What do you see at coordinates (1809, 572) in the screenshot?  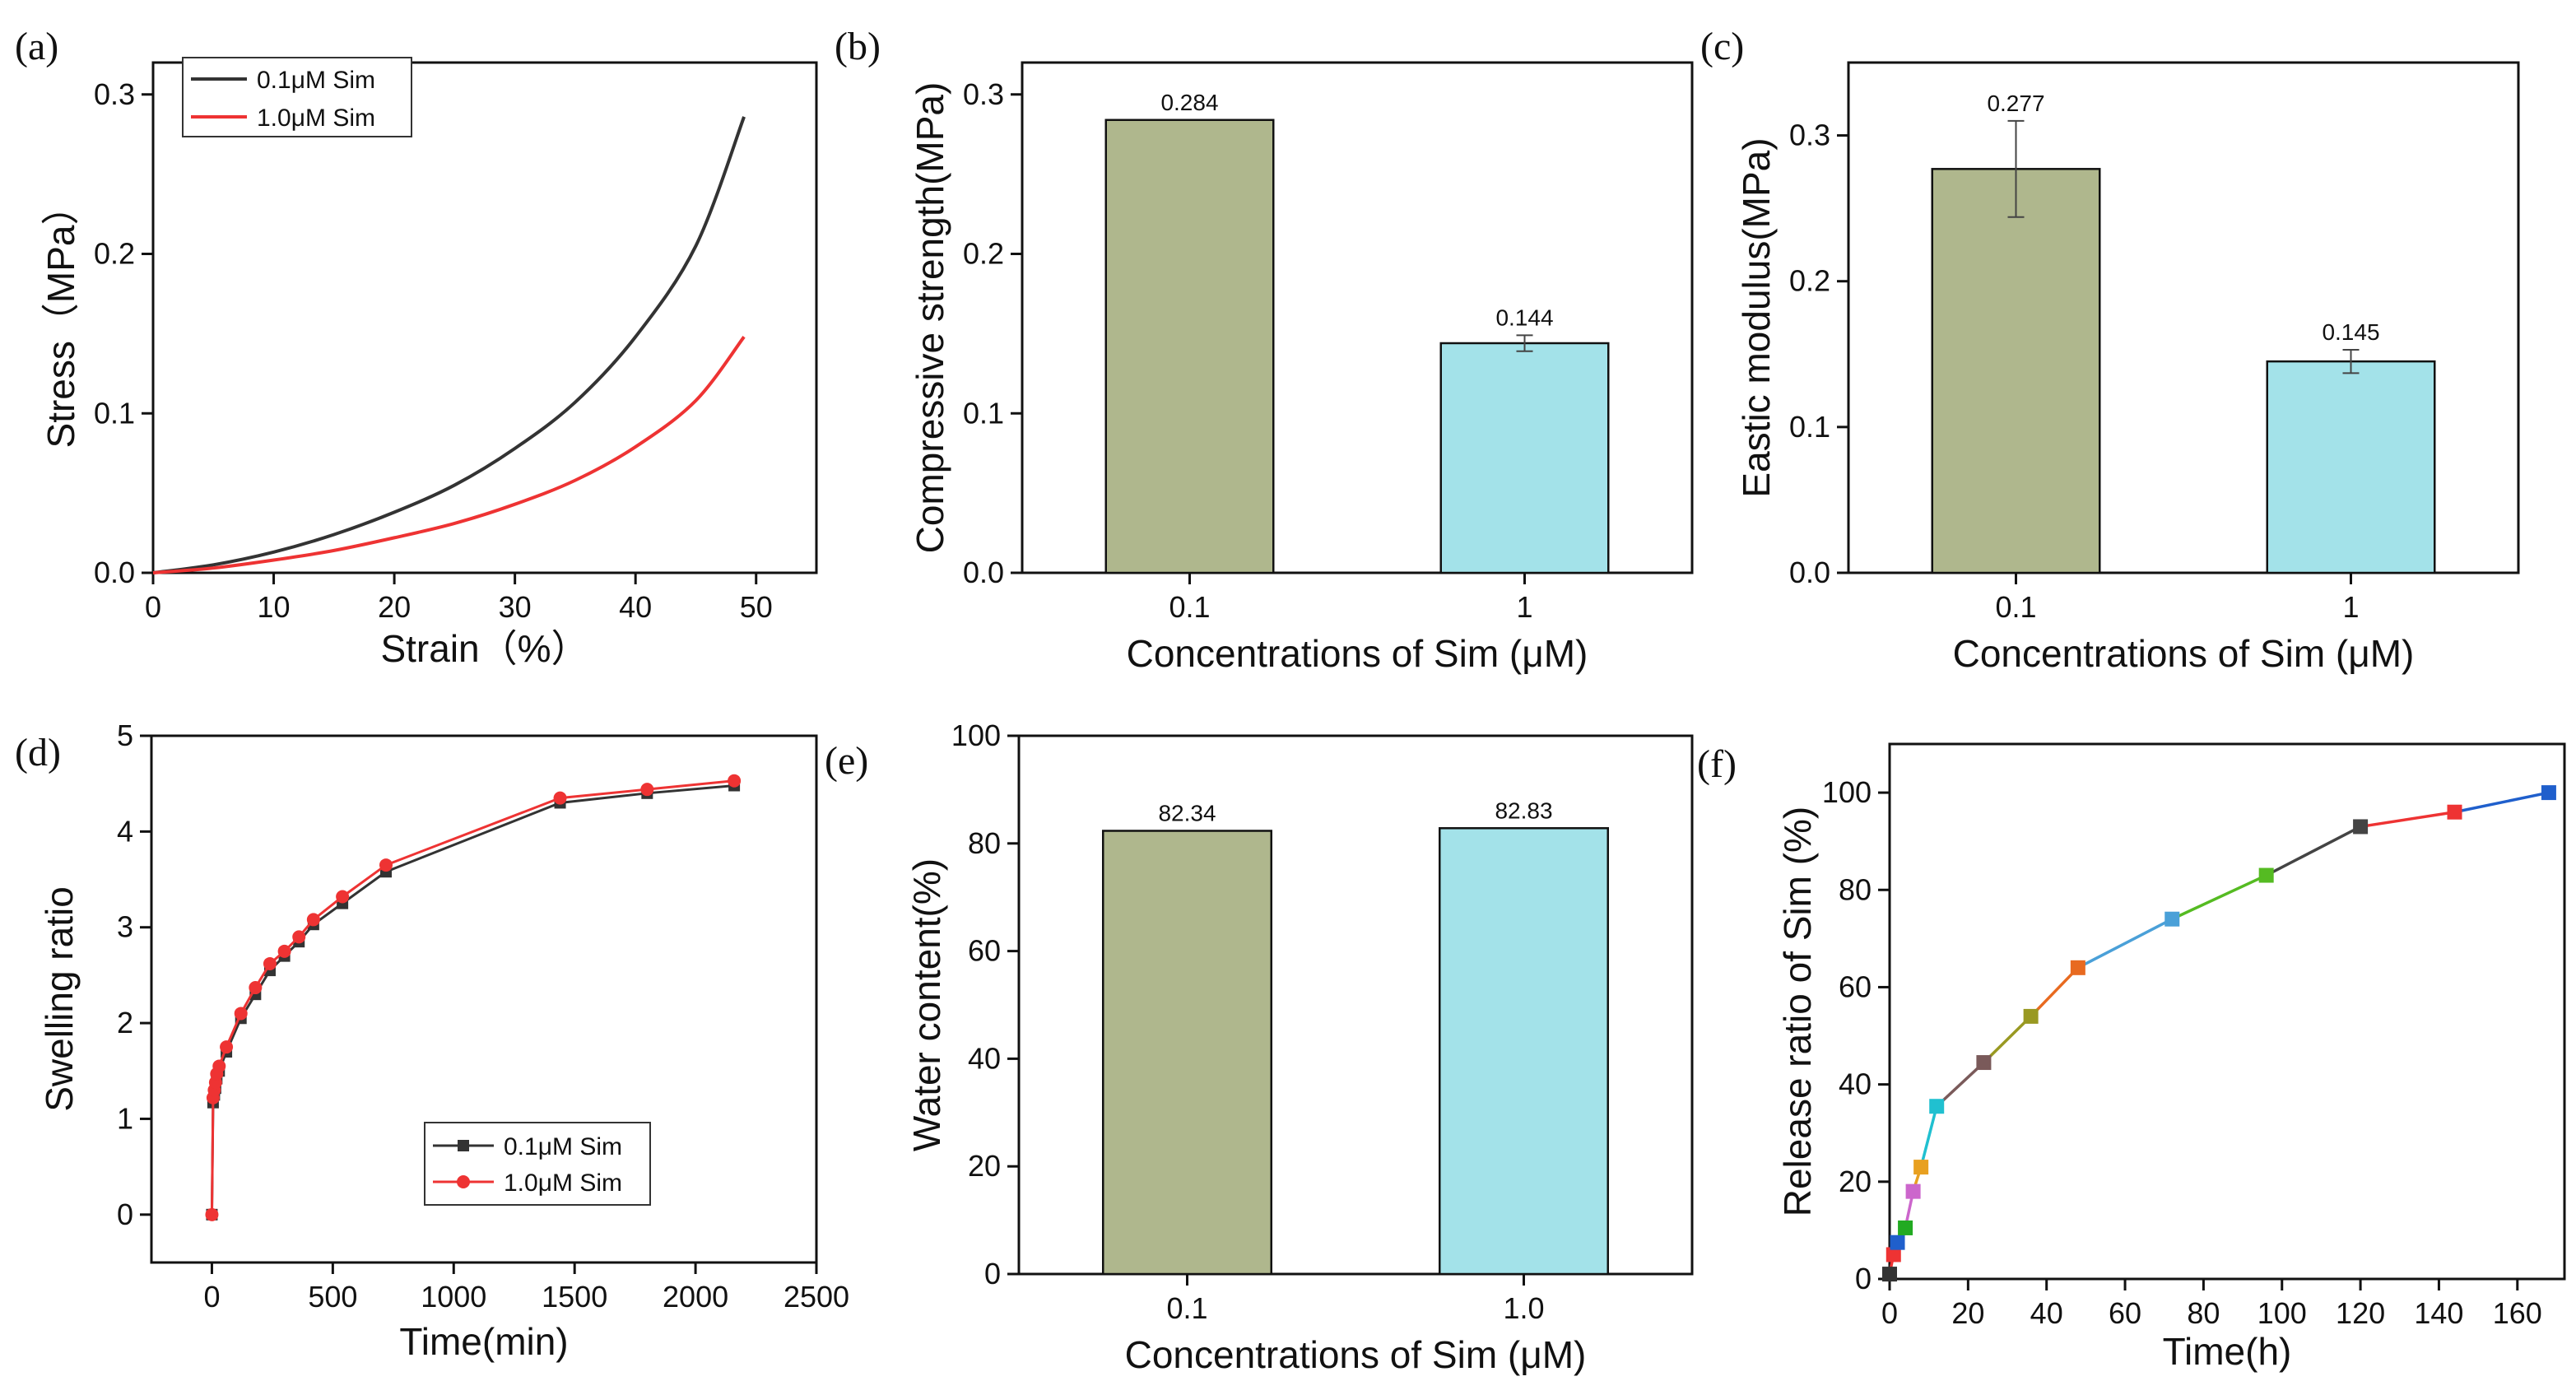 I see `y-tick-label: 0.0` at bounding box center [1809, 572].